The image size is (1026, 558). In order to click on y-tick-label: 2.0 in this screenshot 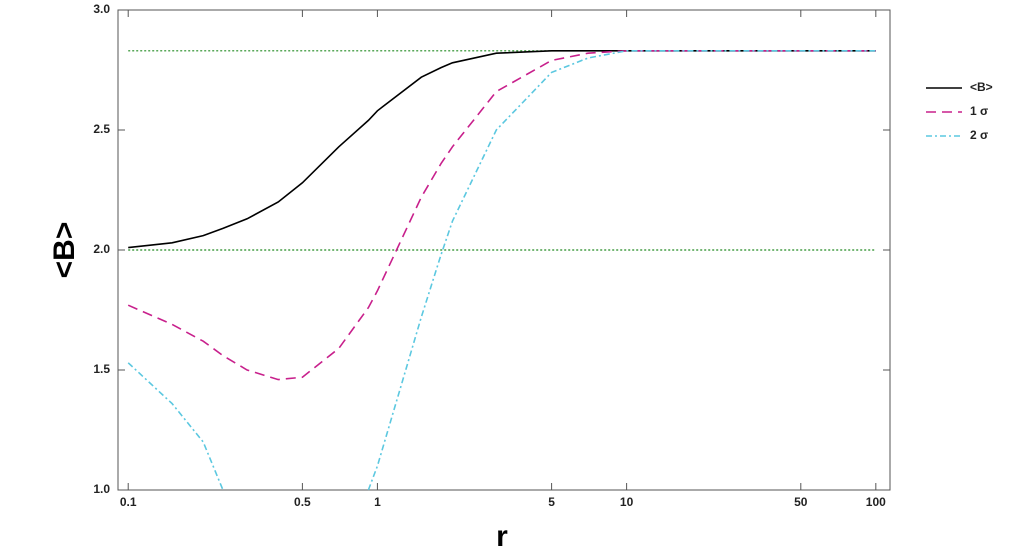, I will do `click(101, 249)`.